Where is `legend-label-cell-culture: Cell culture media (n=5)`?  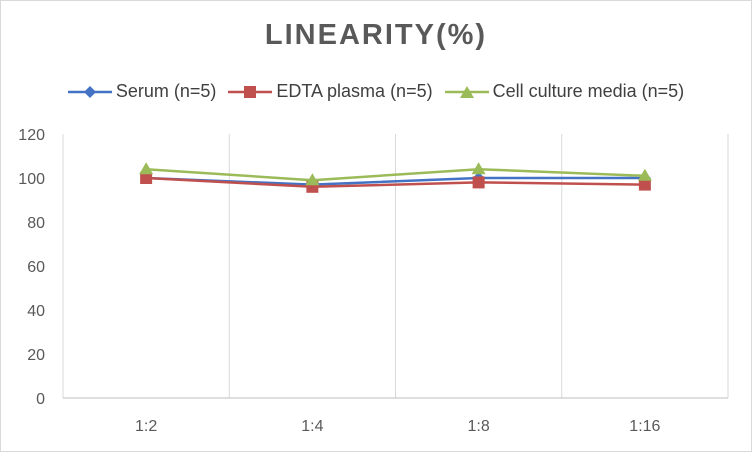 legend-label-cell-culture: Cell culture media (n=5) is located at coordinates (588, 91).